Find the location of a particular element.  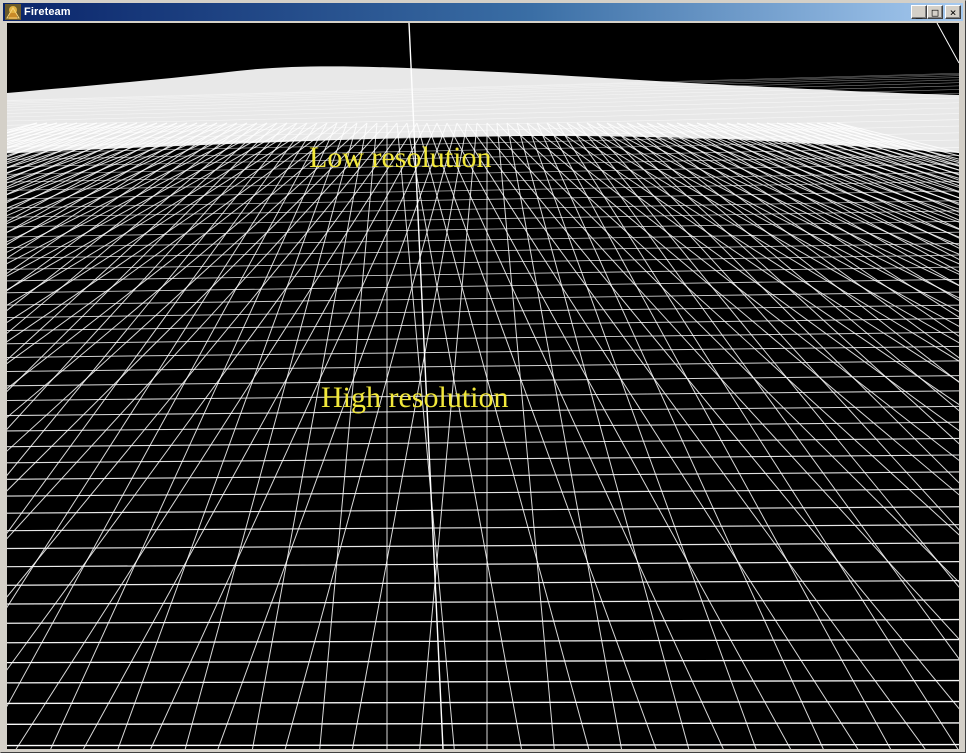

caption-buttons: _ □ × is located at coordinates (936, 12).